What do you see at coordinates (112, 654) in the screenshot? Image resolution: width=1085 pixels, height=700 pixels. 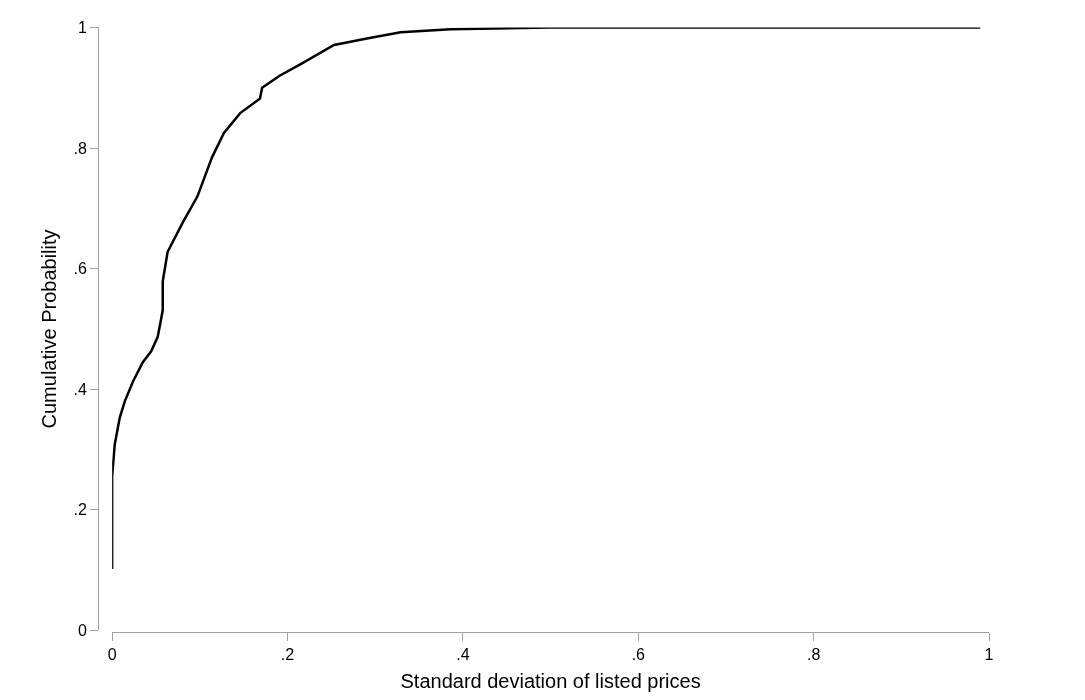 I see `x-tick-label: 0` at bounding box center [112, 654].